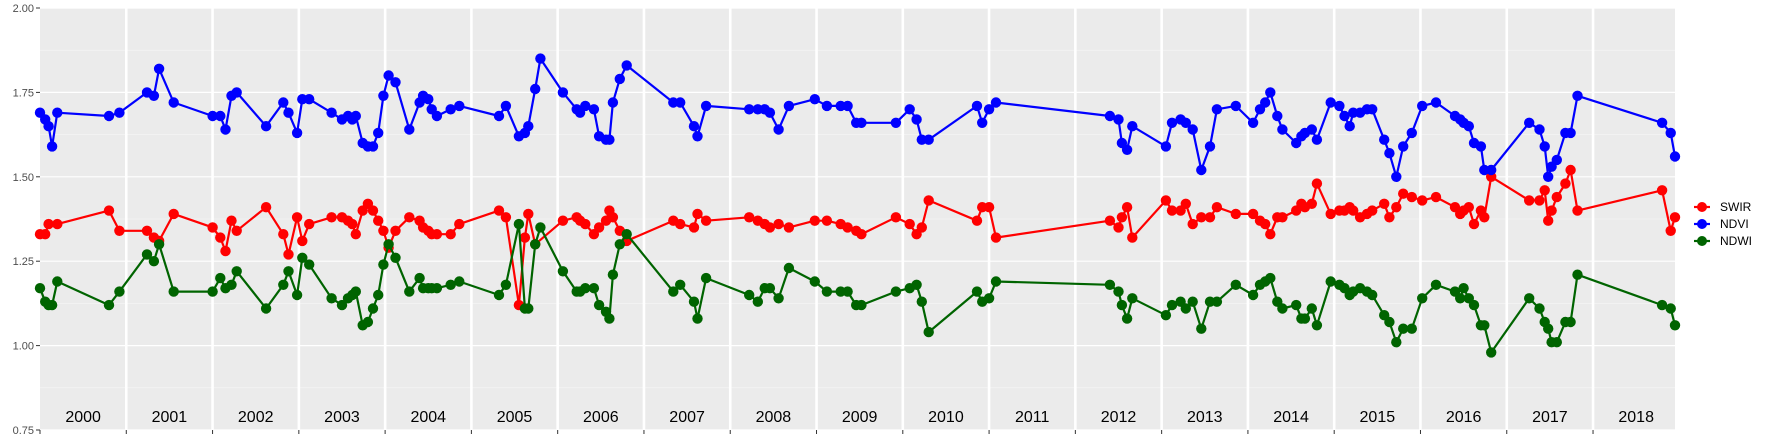 This screenshot has width=1773, height=442. What do you see at coordinates (1464, 417) in the screenshot?
I see `year-label: 2016` at bounding box center [1464, 417].